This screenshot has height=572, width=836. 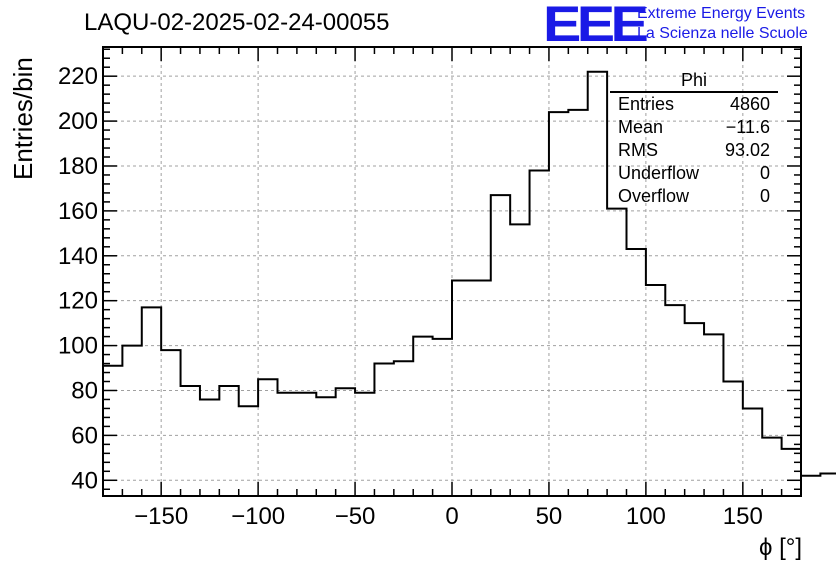 I want to click on y-tick-label: 100, so click(x=78, y=346).